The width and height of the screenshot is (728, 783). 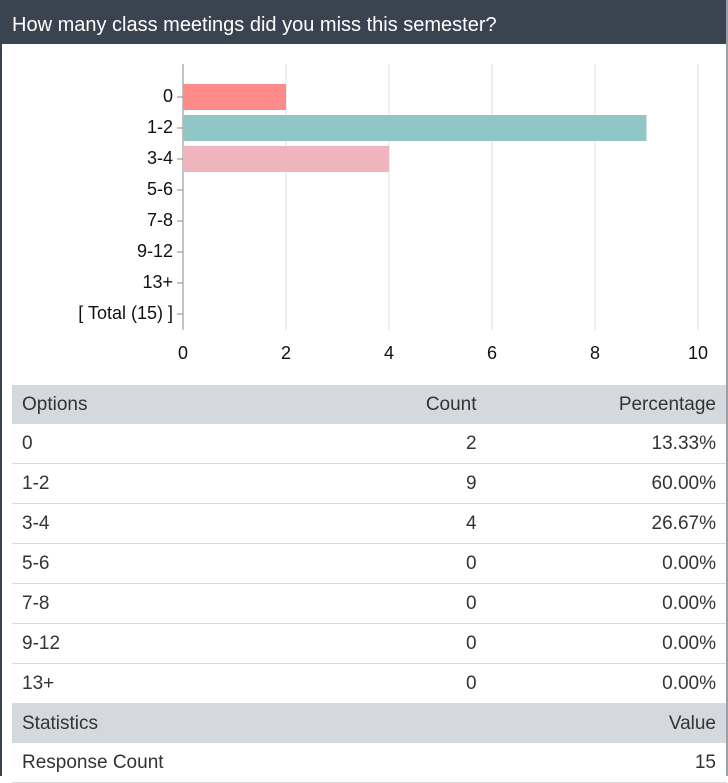 I want to click on table-cell: Options, so click(x=177, y=404).